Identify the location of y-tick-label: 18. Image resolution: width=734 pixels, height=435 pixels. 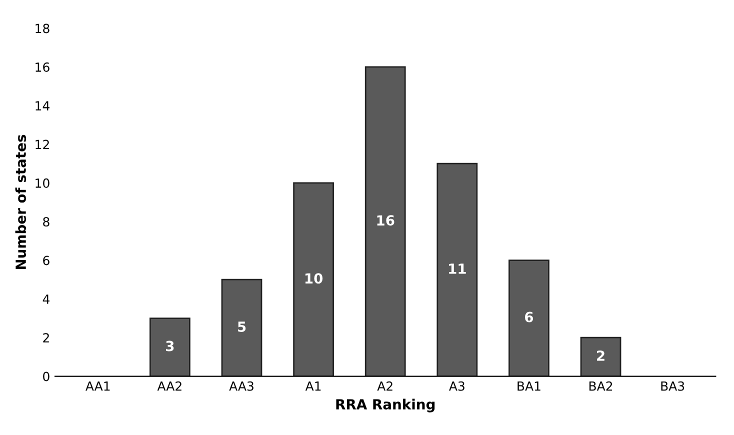
(43, 29).